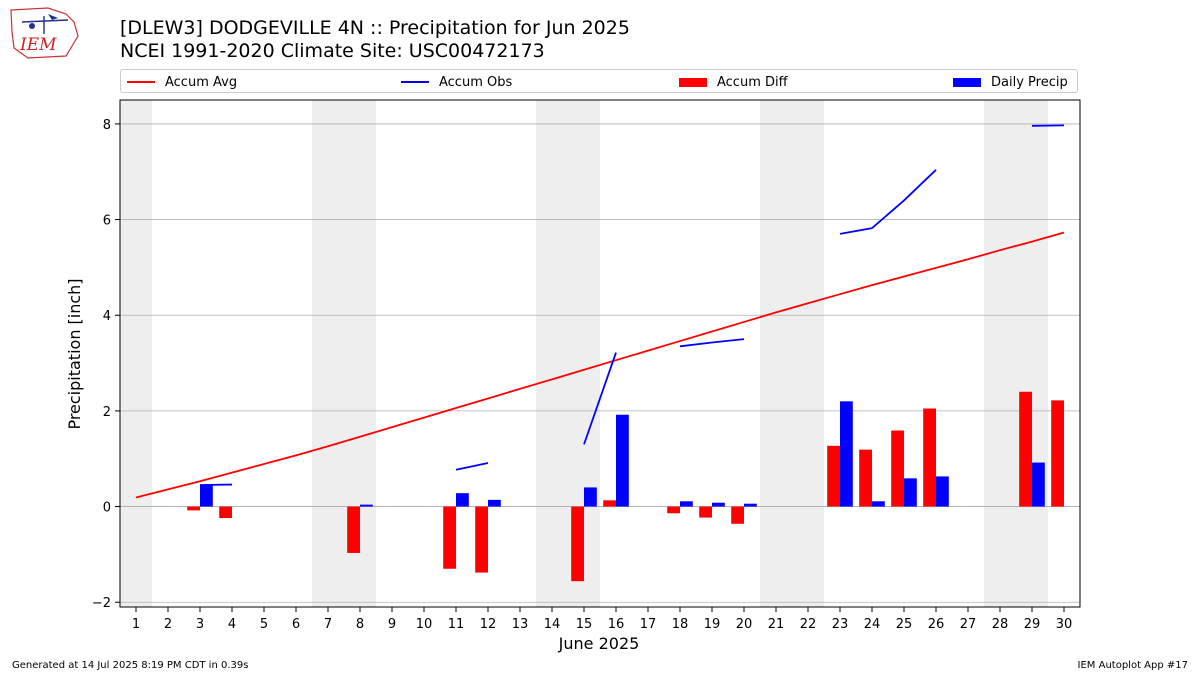 Image resolution: width=1200 pixels, height=675 pixels. Describe the element at coordinates (520, 624) in the screenshot. I see `x-tick-label-13: 13` at that location.